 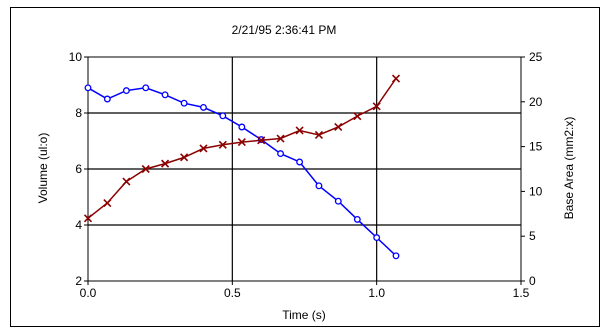 I want to click on x-tick-label: 0.0, so click(x=88, y=293).